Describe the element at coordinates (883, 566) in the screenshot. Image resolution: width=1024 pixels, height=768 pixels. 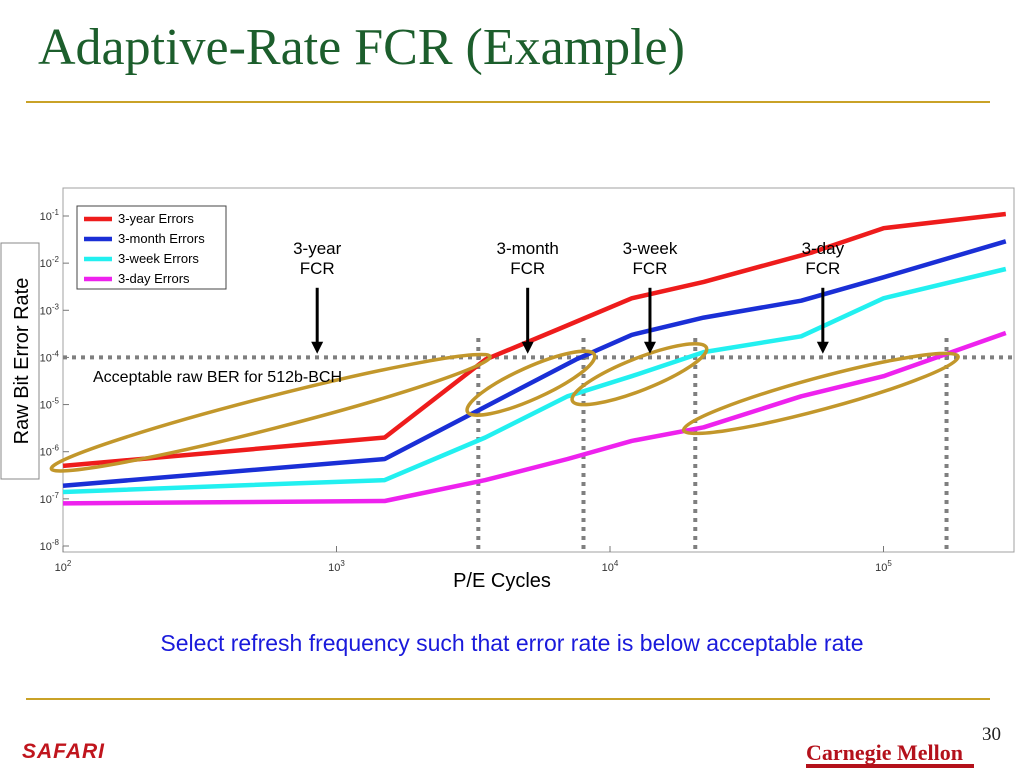
I see `x-tick-label: 10⁵` at that location.